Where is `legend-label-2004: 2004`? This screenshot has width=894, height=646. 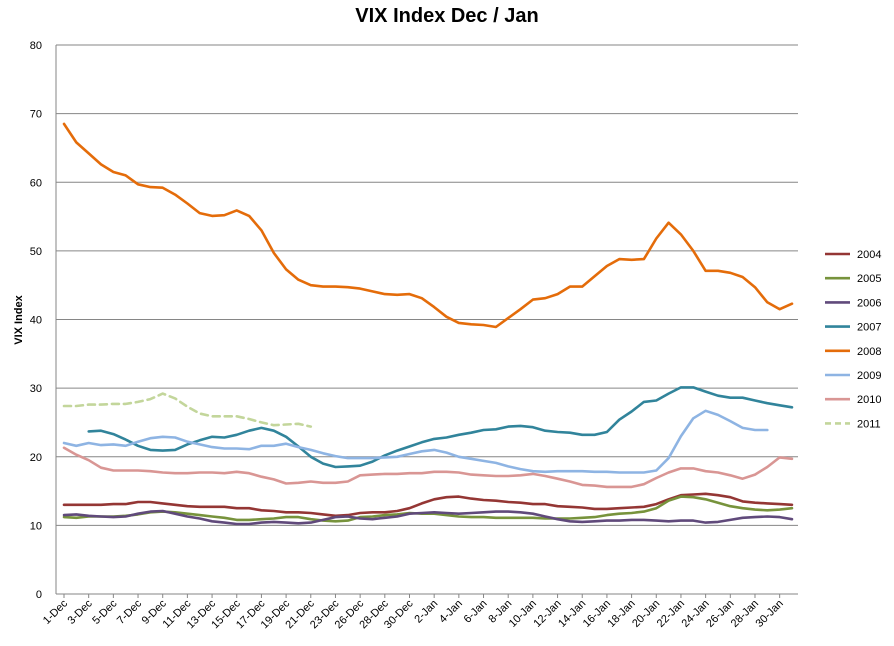 legend-label-2004: 2004 is located at coordinates (869, 255).